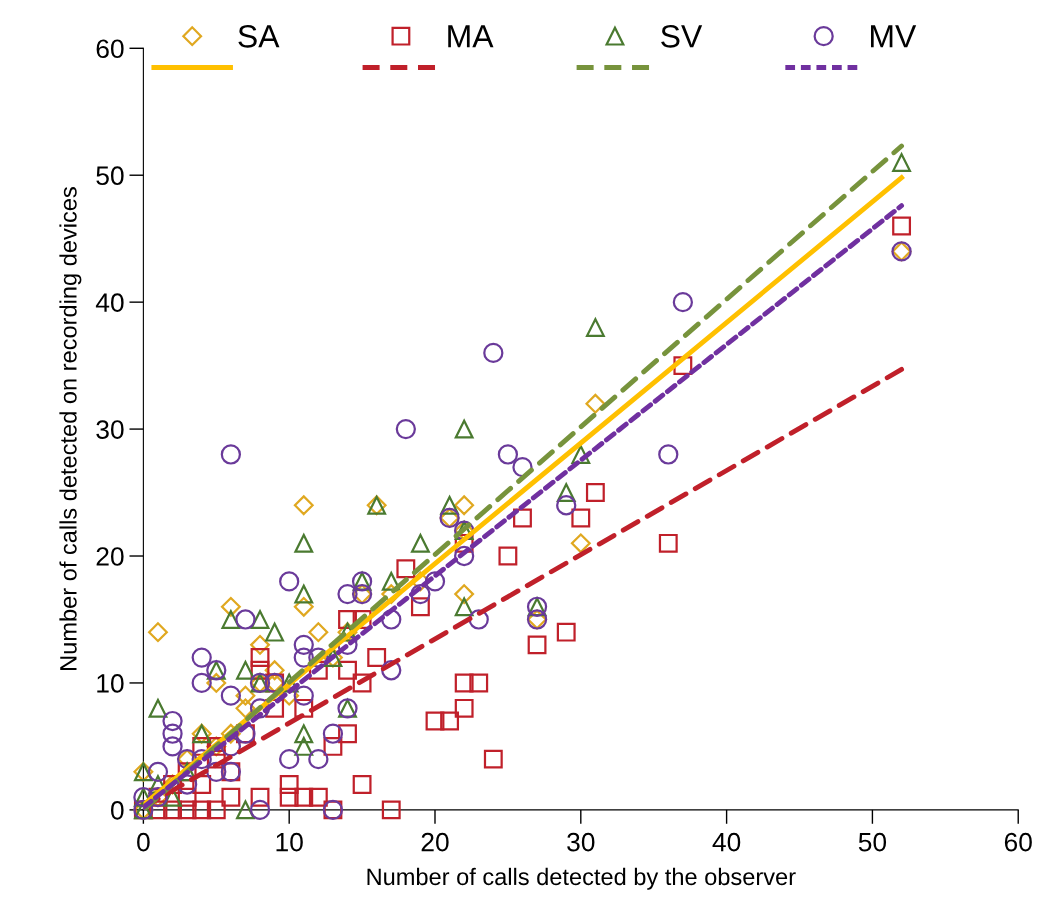 Image resolution: width=1039 pixels, height=911 pixels. What do you see at coordinates (581, 842) in the screenshot?
I see `x-tick-label: 30` at bounding box center [581, 842].